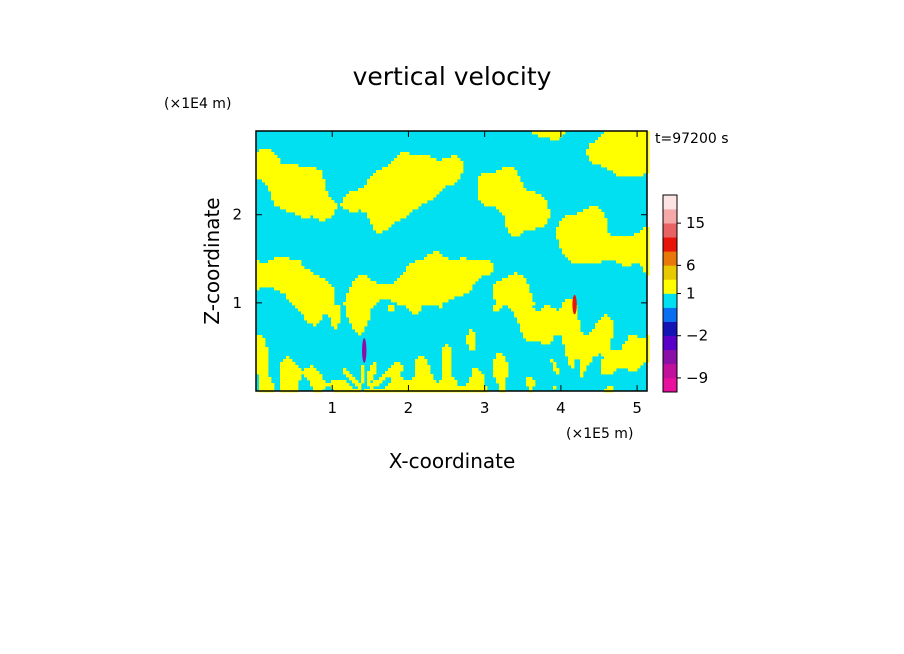 The height and width of the screenshot is (654, 904). I want to click on colorbar-label-4: 6, so click(691, 265).